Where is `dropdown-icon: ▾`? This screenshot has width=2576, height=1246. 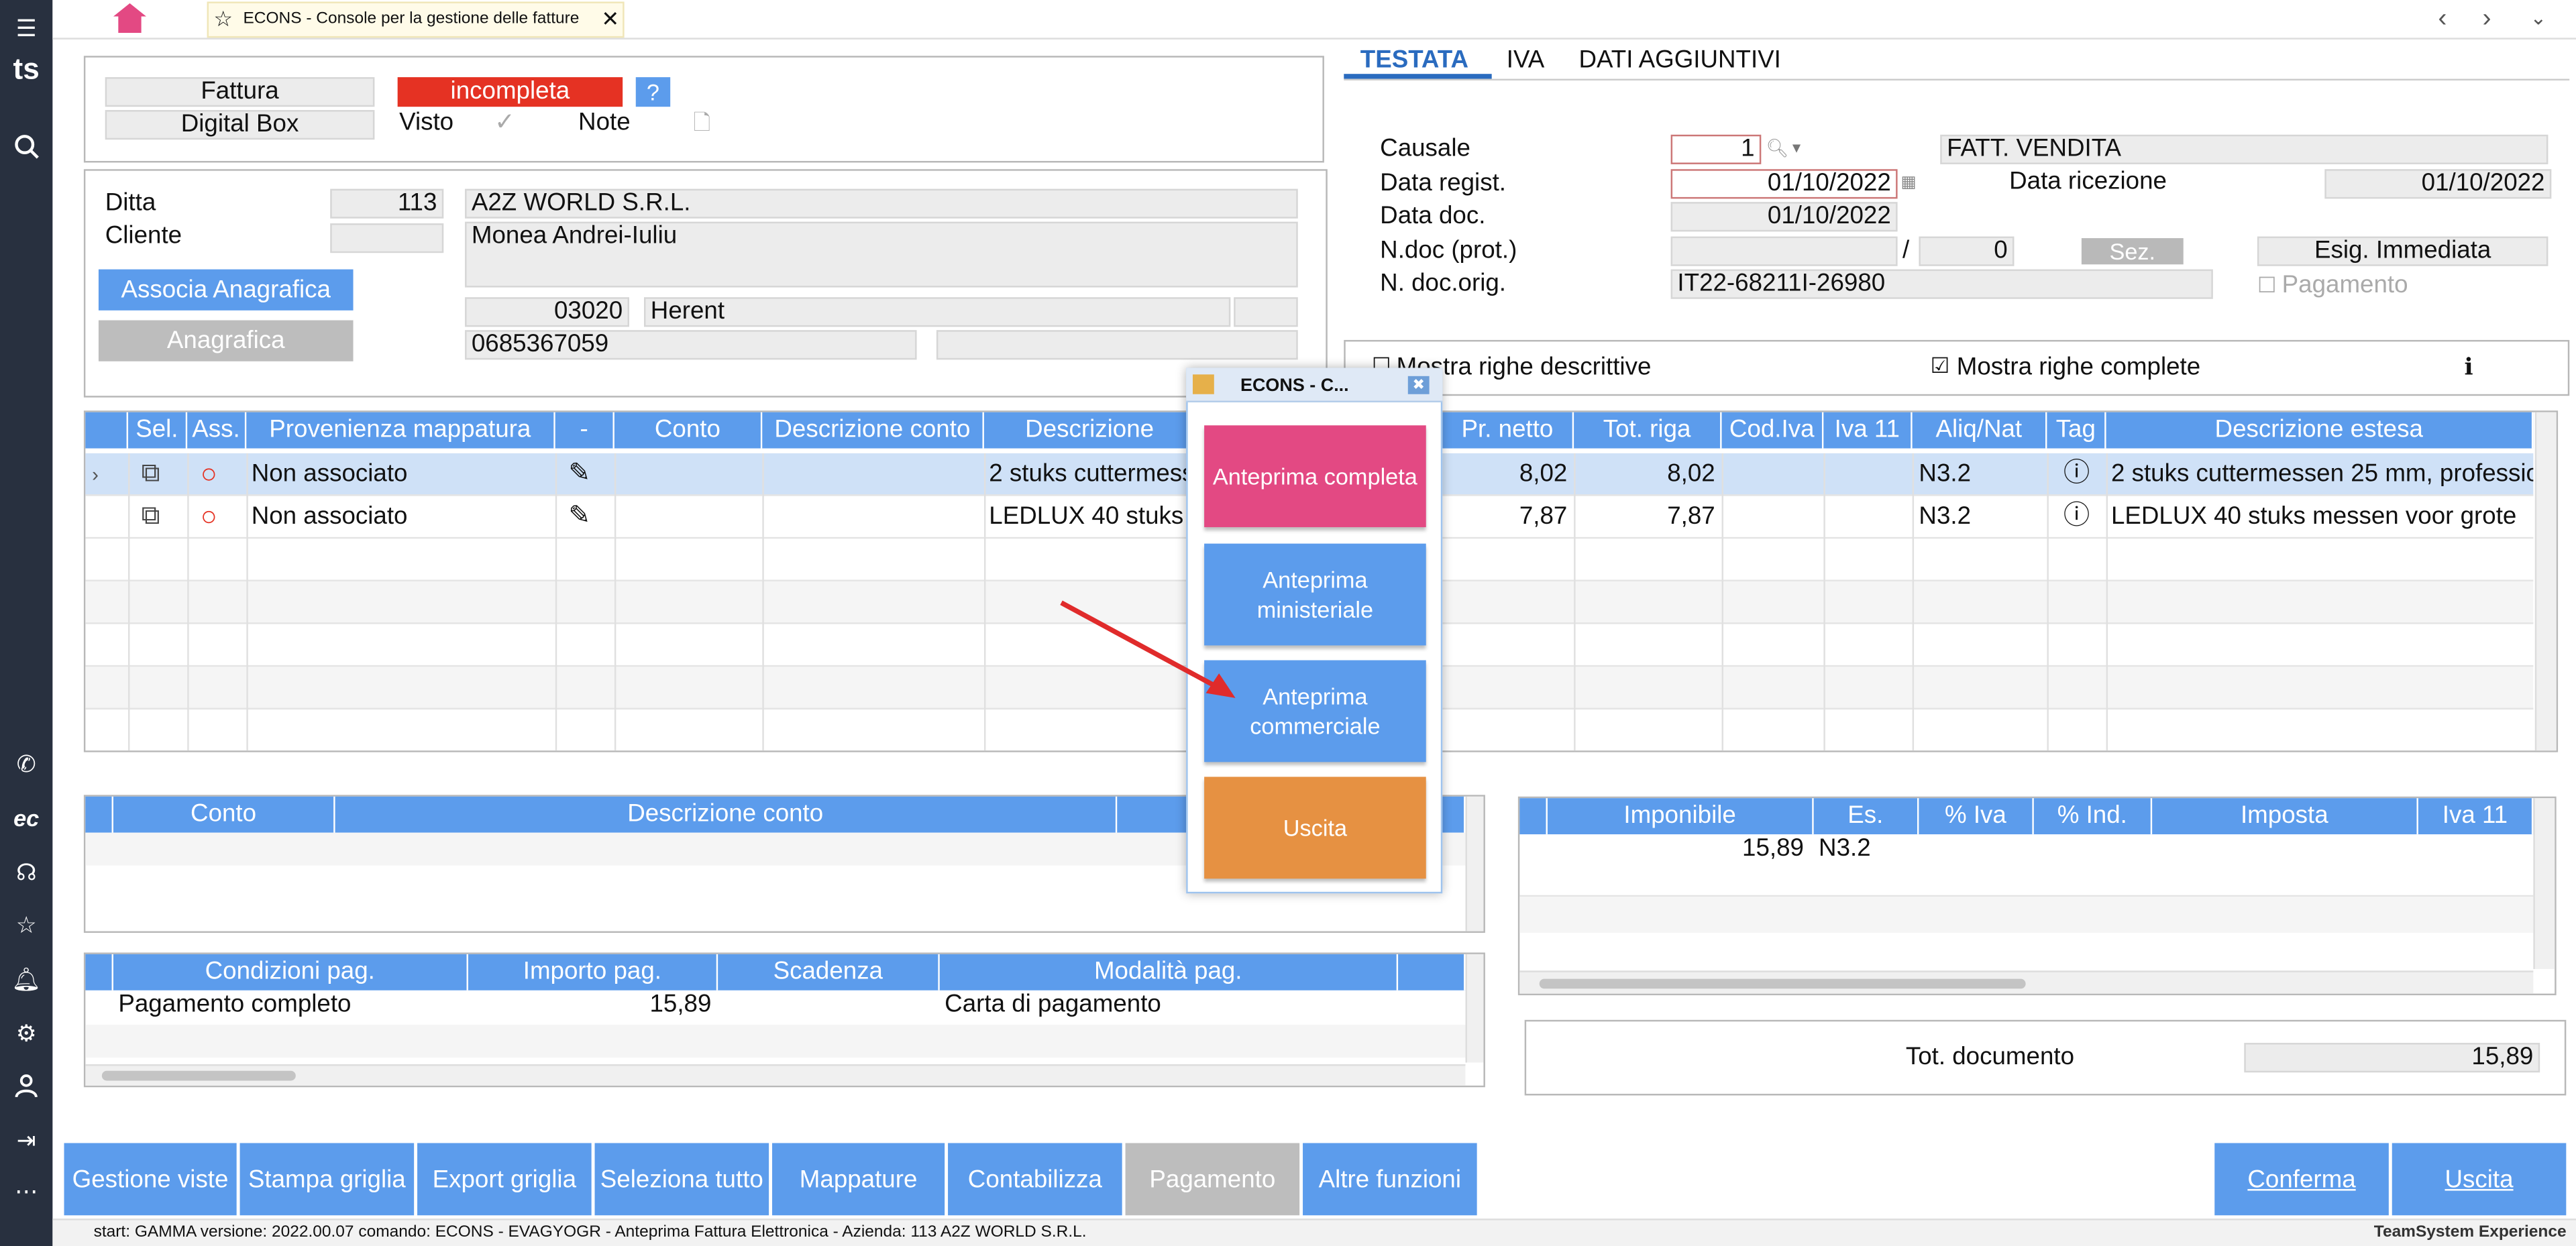
dropdown-icon: ▾ is located at coordinates (1796, 148).